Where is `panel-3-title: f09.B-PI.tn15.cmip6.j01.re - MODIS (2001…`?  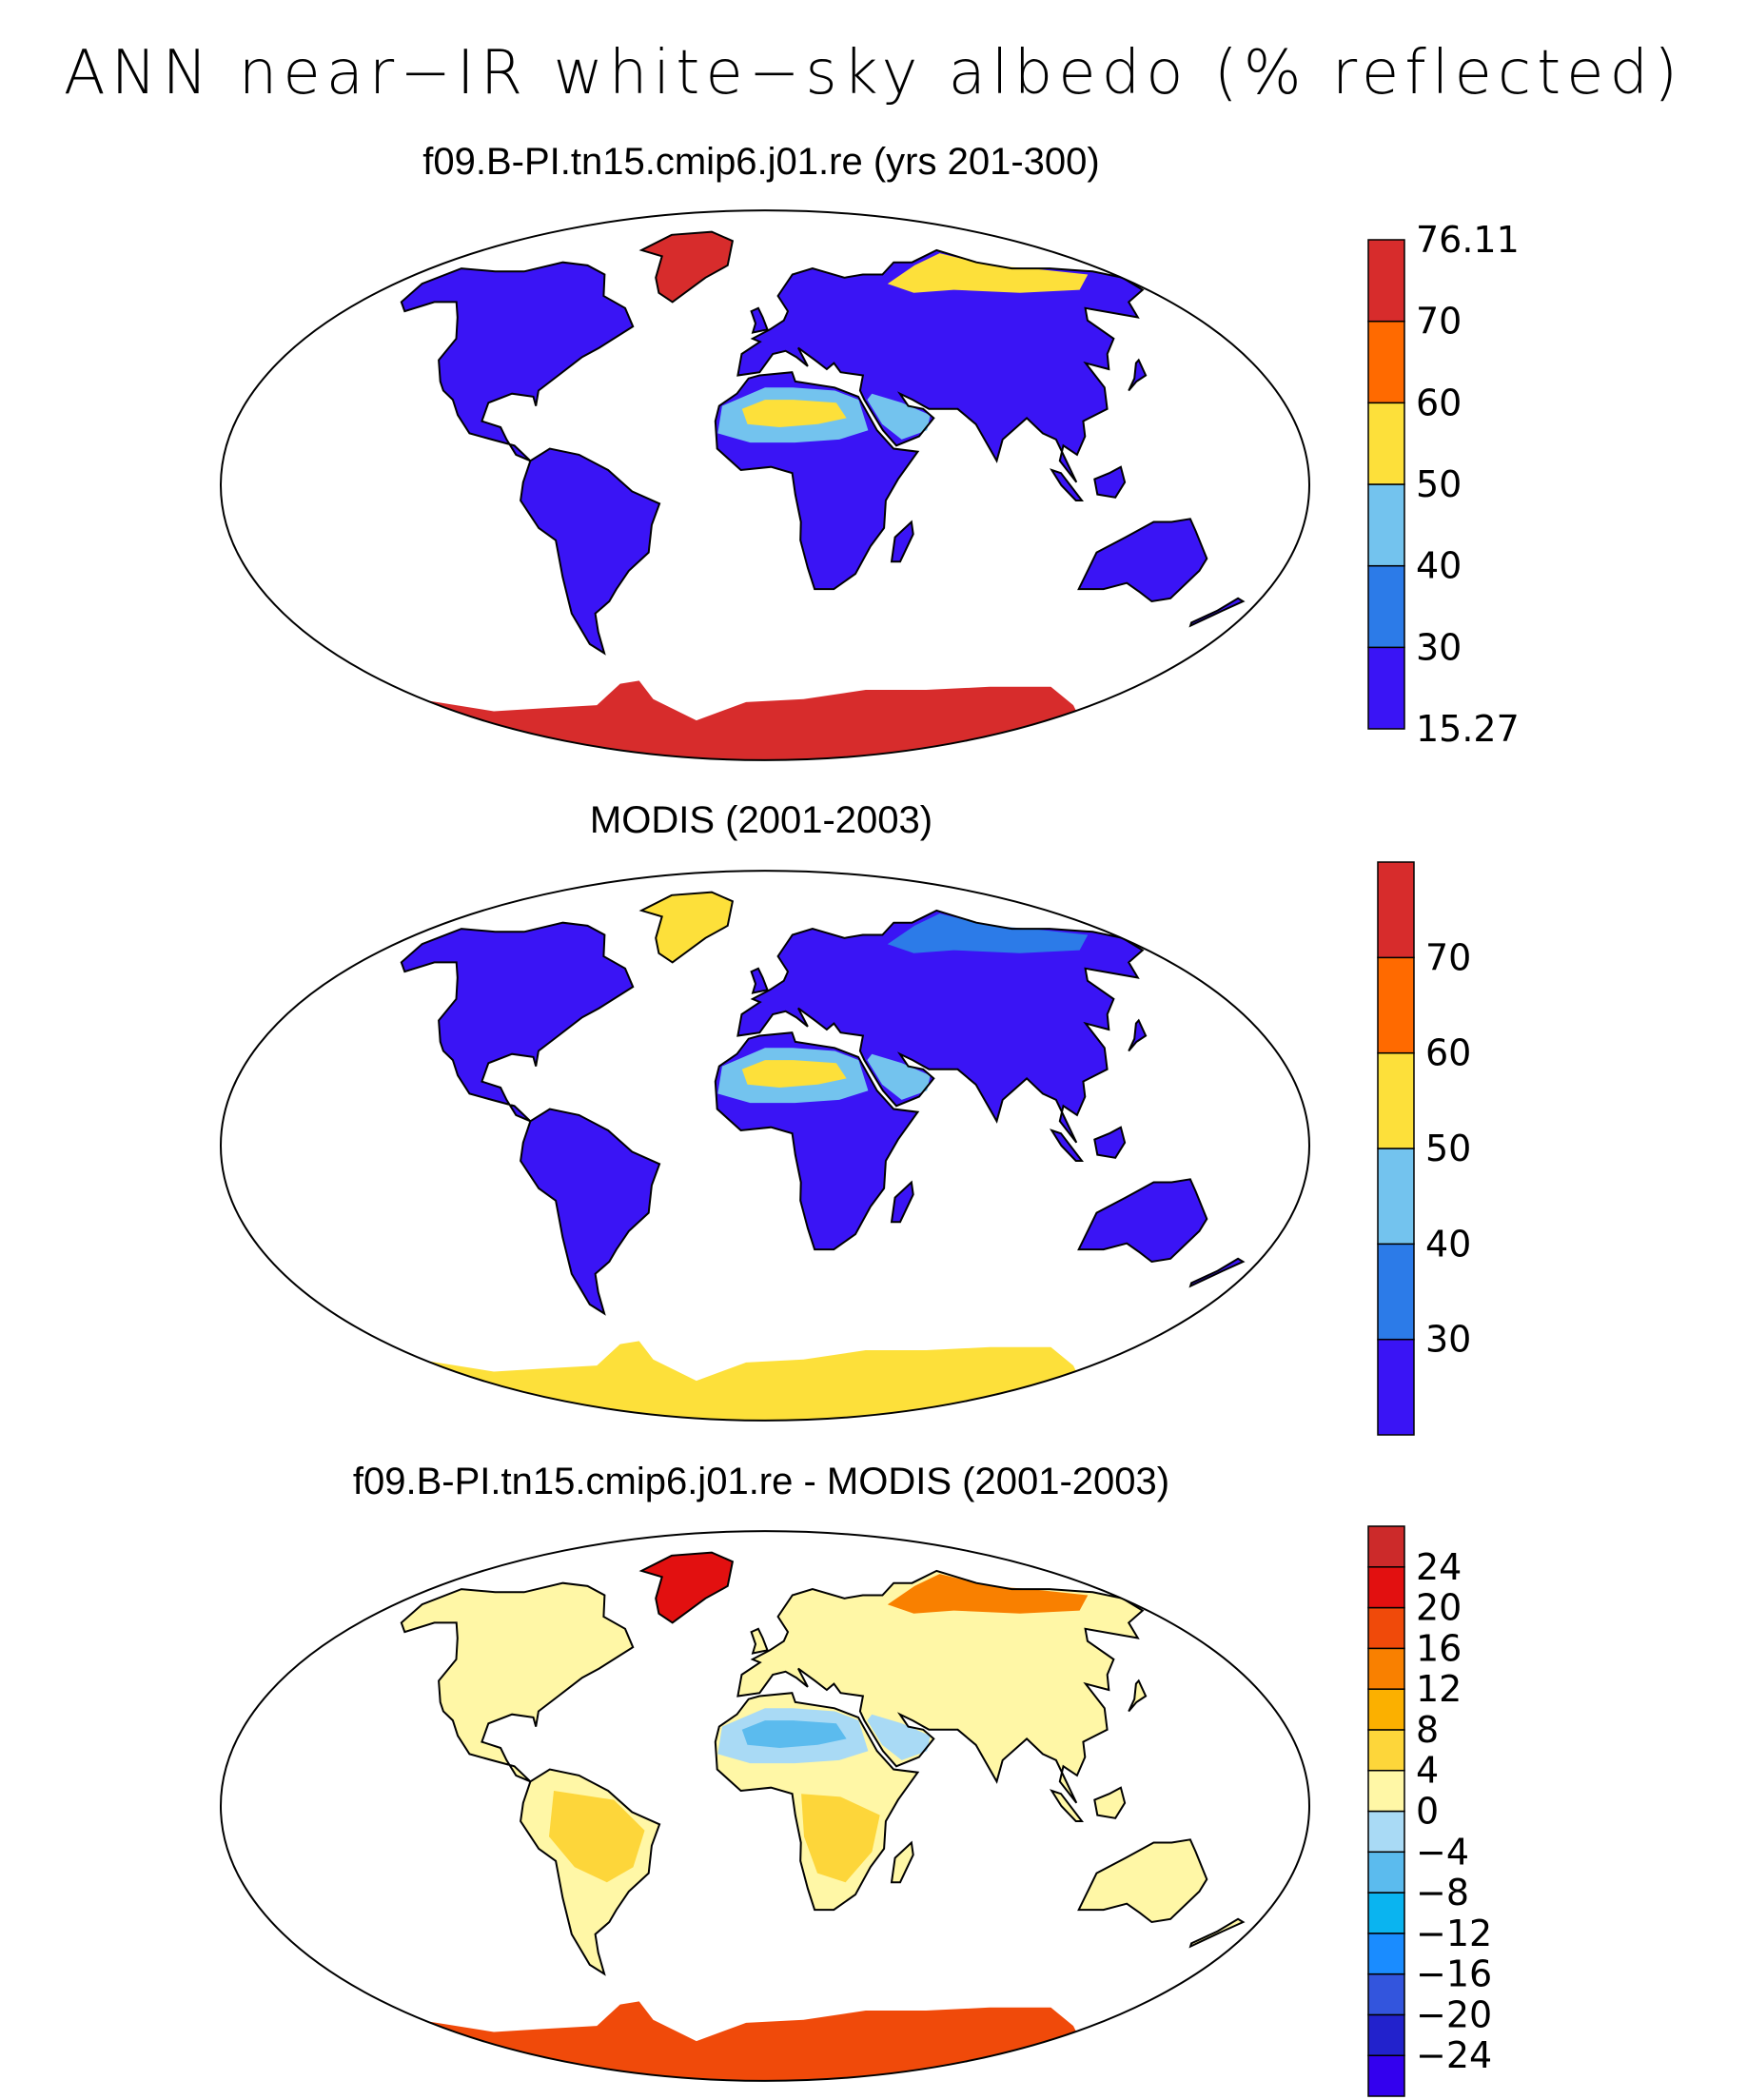 panel-3-title: f09.B-PI.tn15.cmip6.j01.re - MODIS (2001… is located at coordinates (761, 1481).